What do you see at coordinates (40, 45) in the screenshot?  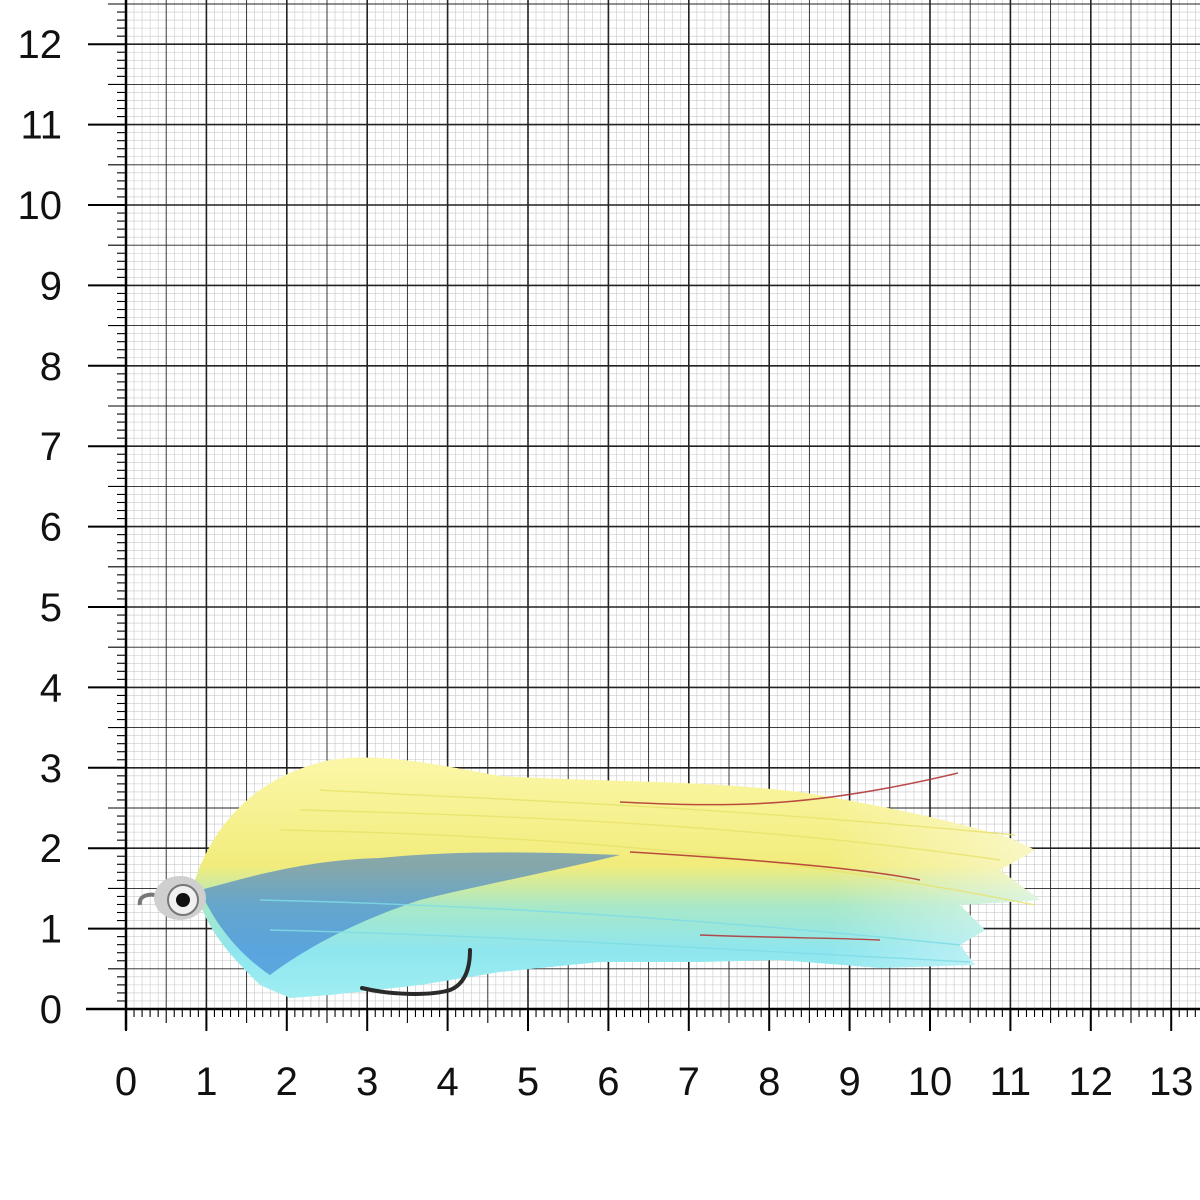 I see `y-tick-label-12: 12` at bounding box center [40, 45].